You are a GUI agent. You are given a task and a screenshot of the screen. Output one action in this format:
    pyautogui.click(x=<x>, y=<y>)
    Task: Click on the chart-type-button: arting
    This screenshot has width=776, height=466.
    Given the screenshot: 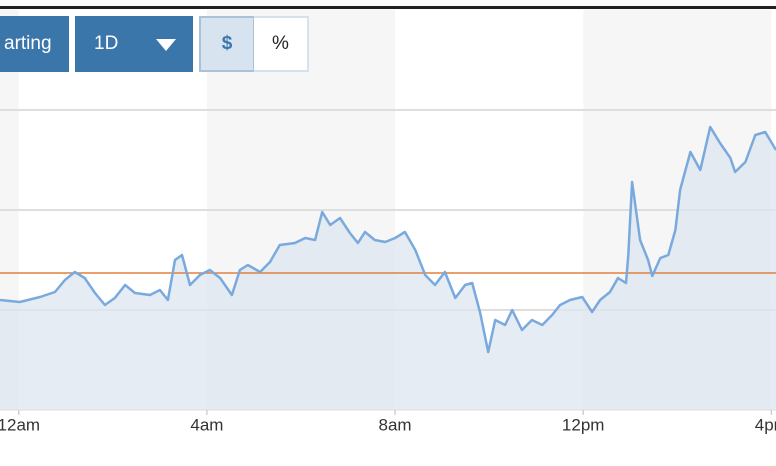 What is the action you would take?
    pyautogui.click(x=34, y=44)
    